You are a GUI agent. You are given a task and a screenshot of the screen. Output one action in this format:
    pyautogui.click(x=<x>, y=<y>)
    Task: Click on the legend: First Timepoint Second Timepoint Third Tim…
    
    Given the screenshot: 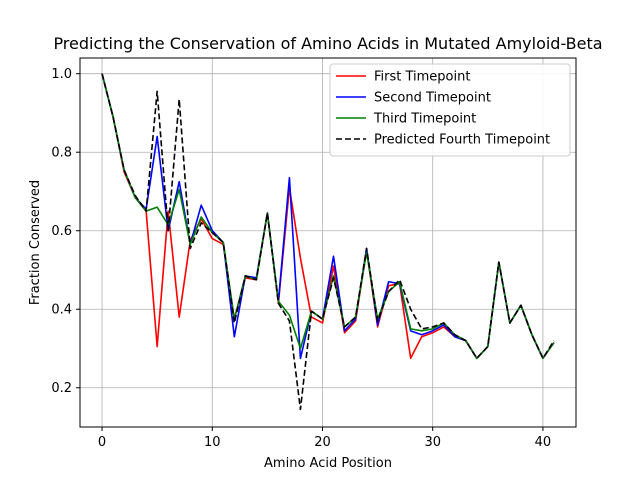 What is the action you would take?
    pyautogui.click(x=450, y=110)
    